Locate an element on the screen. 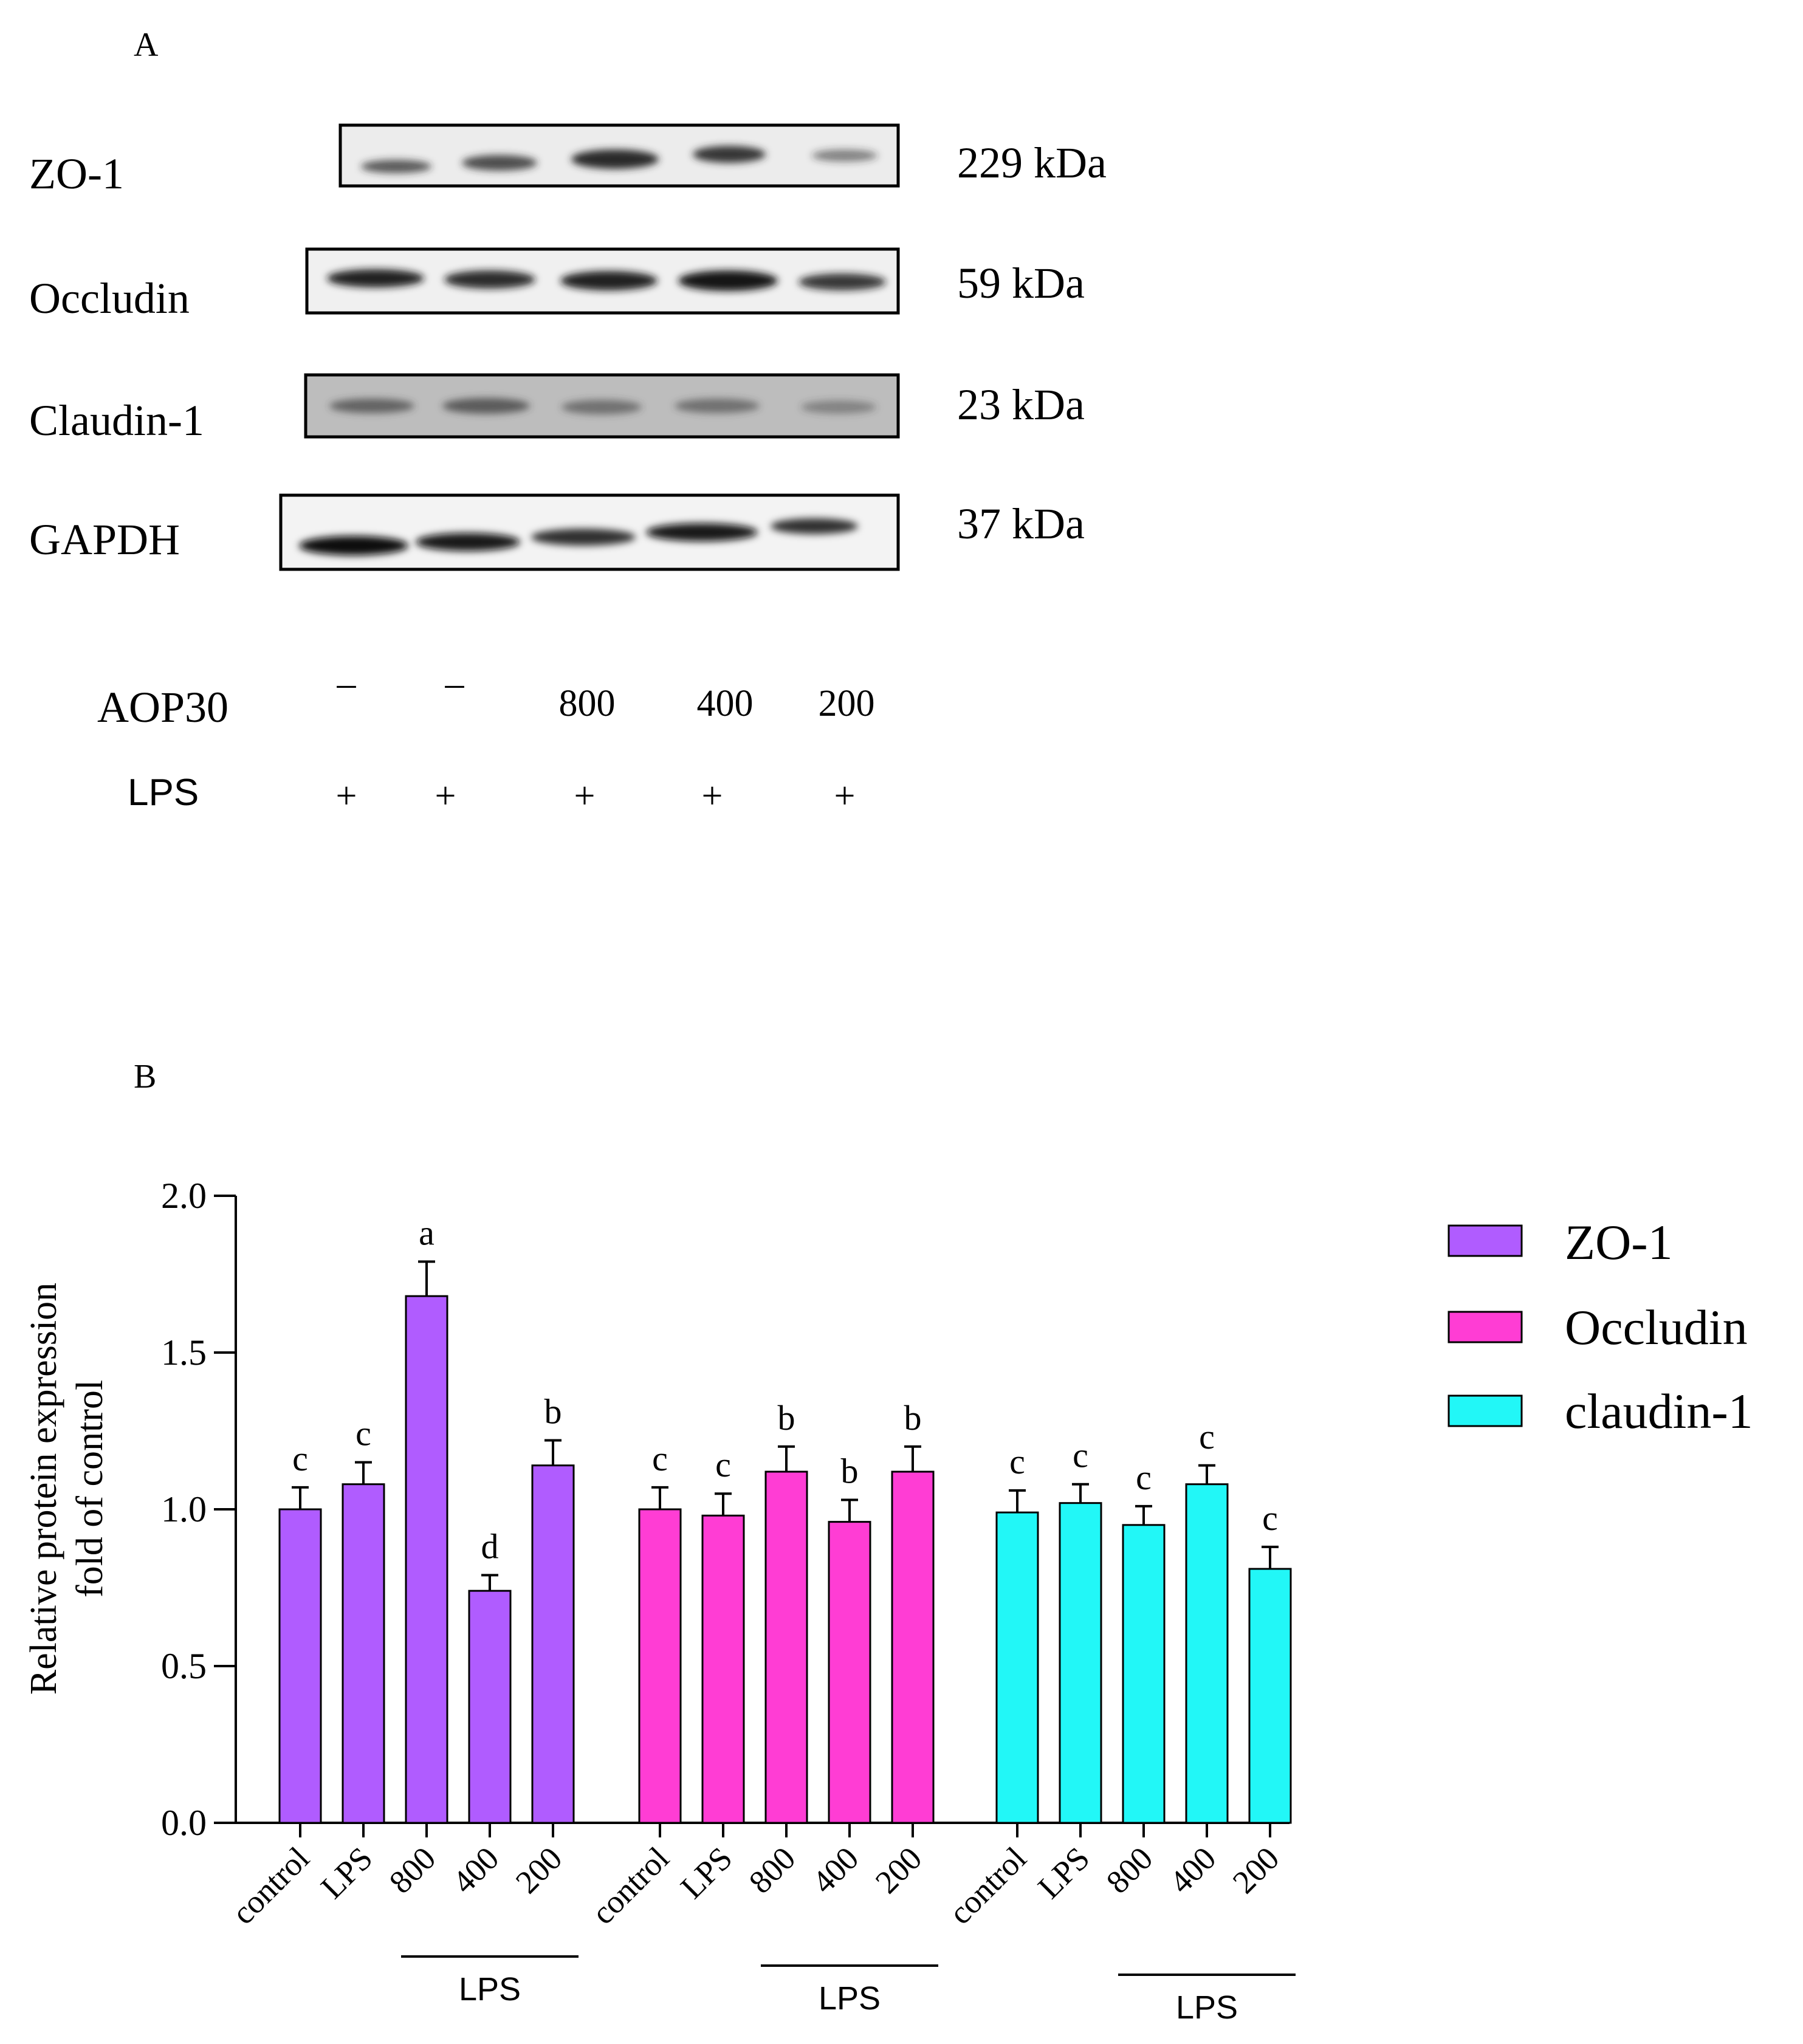 Image resolution: width=1803 pixels, height=2044 pixels. legend-swatch-occludin is located at coordinates (1485, 1327).